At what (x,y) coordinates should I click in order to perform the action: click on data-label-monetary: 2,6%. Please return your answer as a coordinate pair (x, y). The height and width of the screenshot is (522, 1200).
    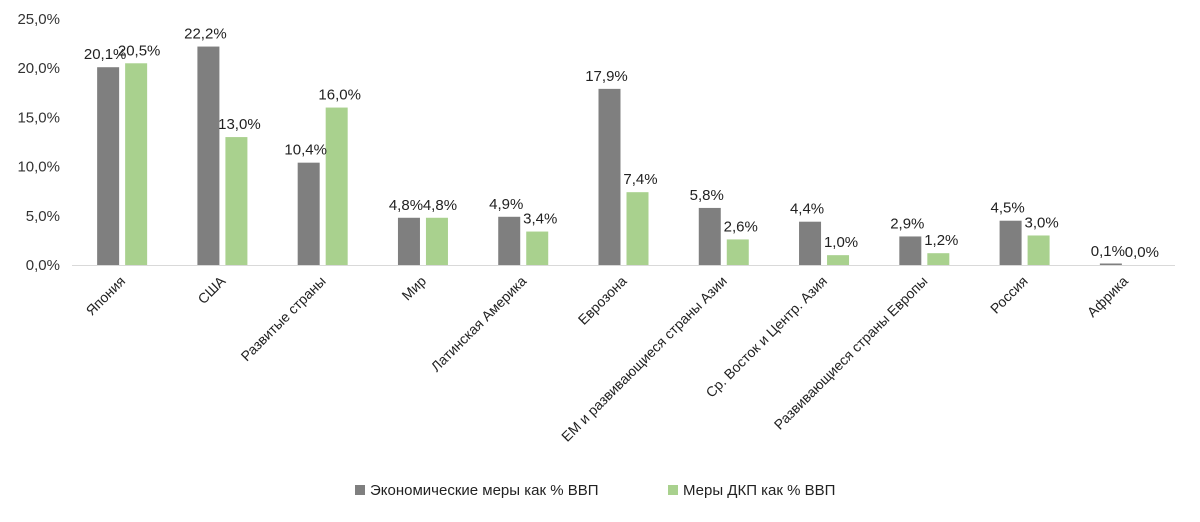
    Looking at the image, I should click on (741, 226).